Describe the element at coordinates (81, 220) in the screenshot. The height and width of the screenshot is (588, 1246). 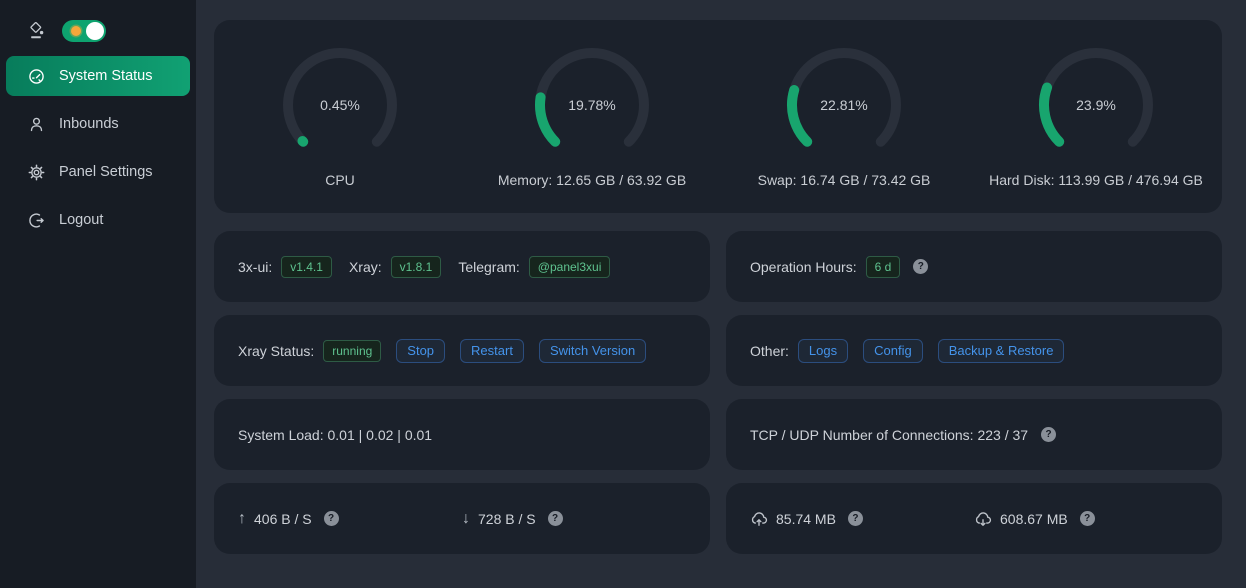
I see `sidebar-item-label: Logout` at that location.